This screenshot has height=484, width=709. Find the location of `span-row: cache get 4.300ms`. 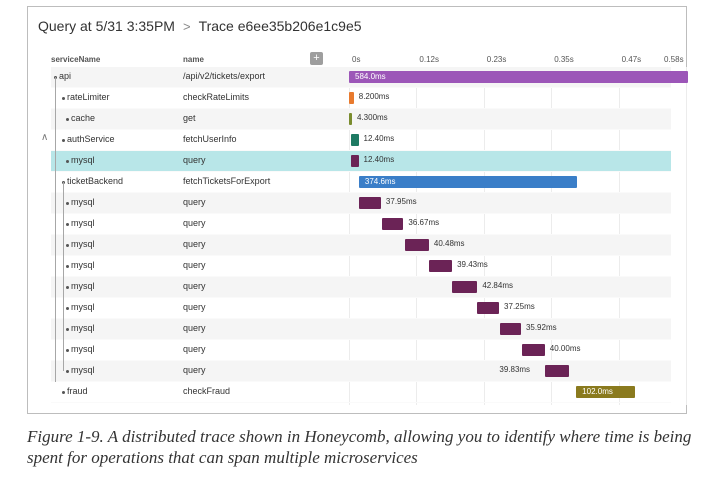

span-row: cache get 4.300ms is located at coordinates (361, 119).